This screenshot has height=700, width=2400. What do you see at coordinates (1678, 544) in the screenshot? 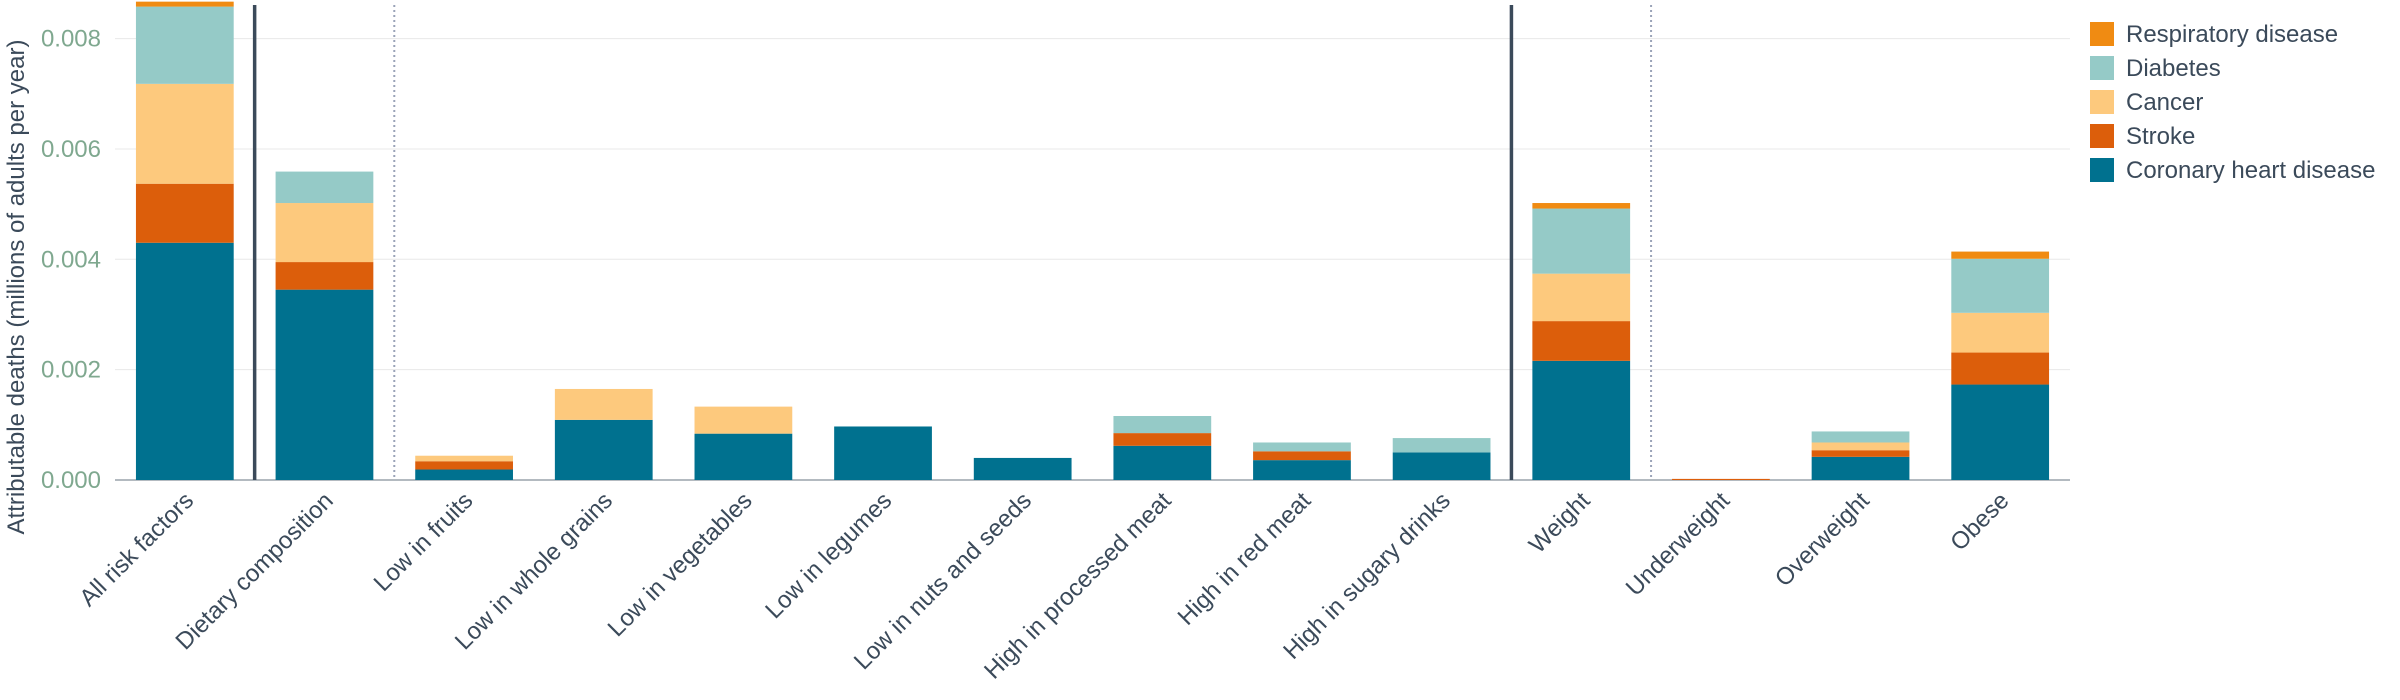
I see `x-tick-label: Underweight` at bounding box center [1678, 544].